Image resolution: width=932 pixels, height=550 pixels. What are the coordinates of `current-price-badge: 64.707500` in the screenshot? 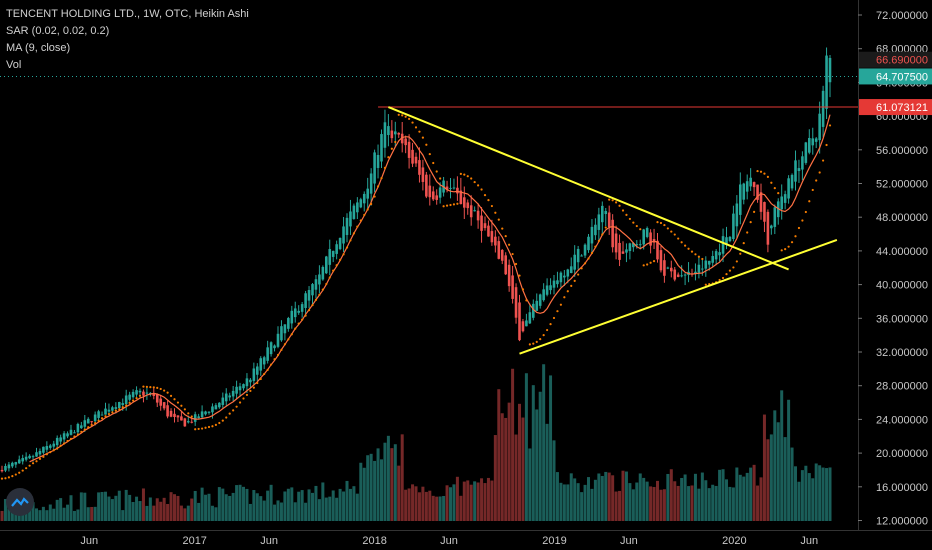 It's located at (895, 76).